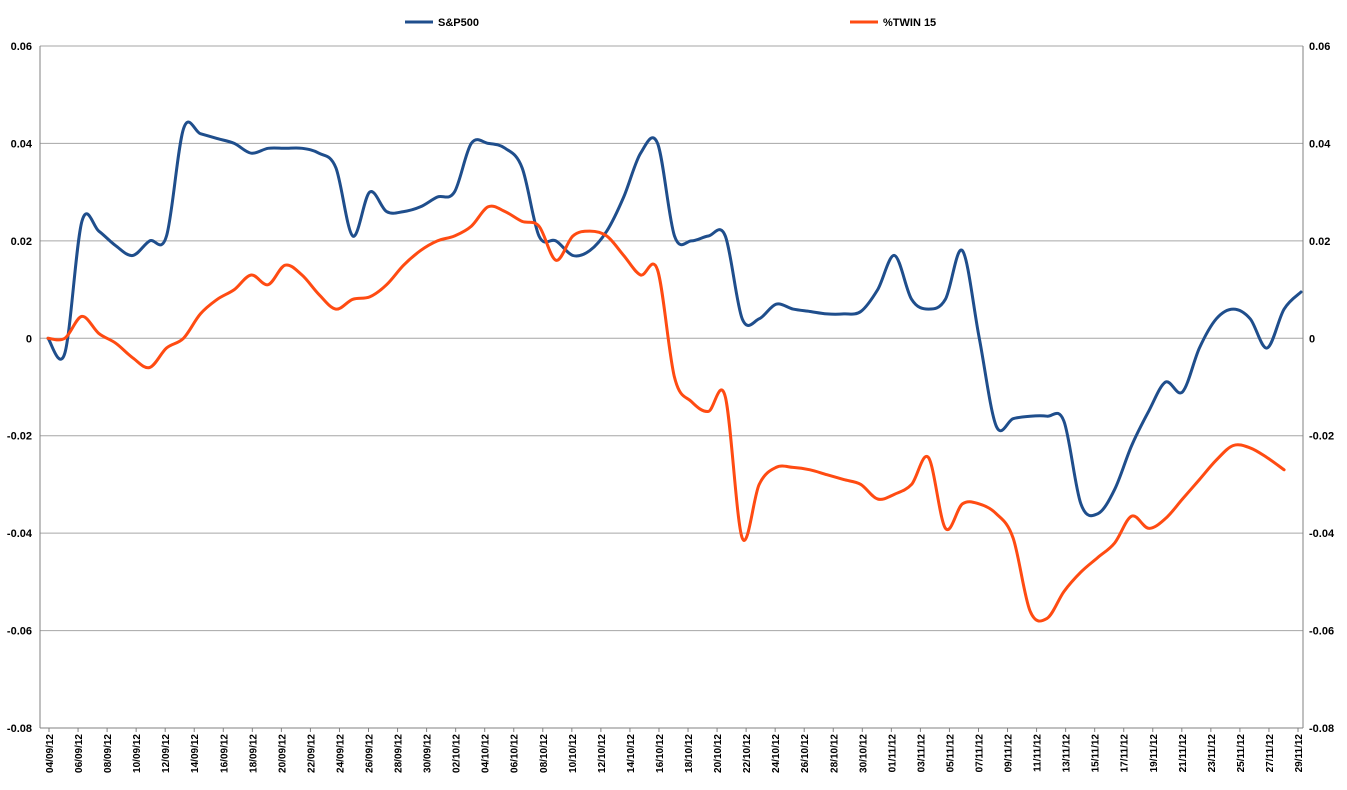 The width and height of the screenshot is (1347, 790). Describe the element at coordinates (399, 753) in the screenshot. I see `x-tick-label: 28/09/12` at that location.